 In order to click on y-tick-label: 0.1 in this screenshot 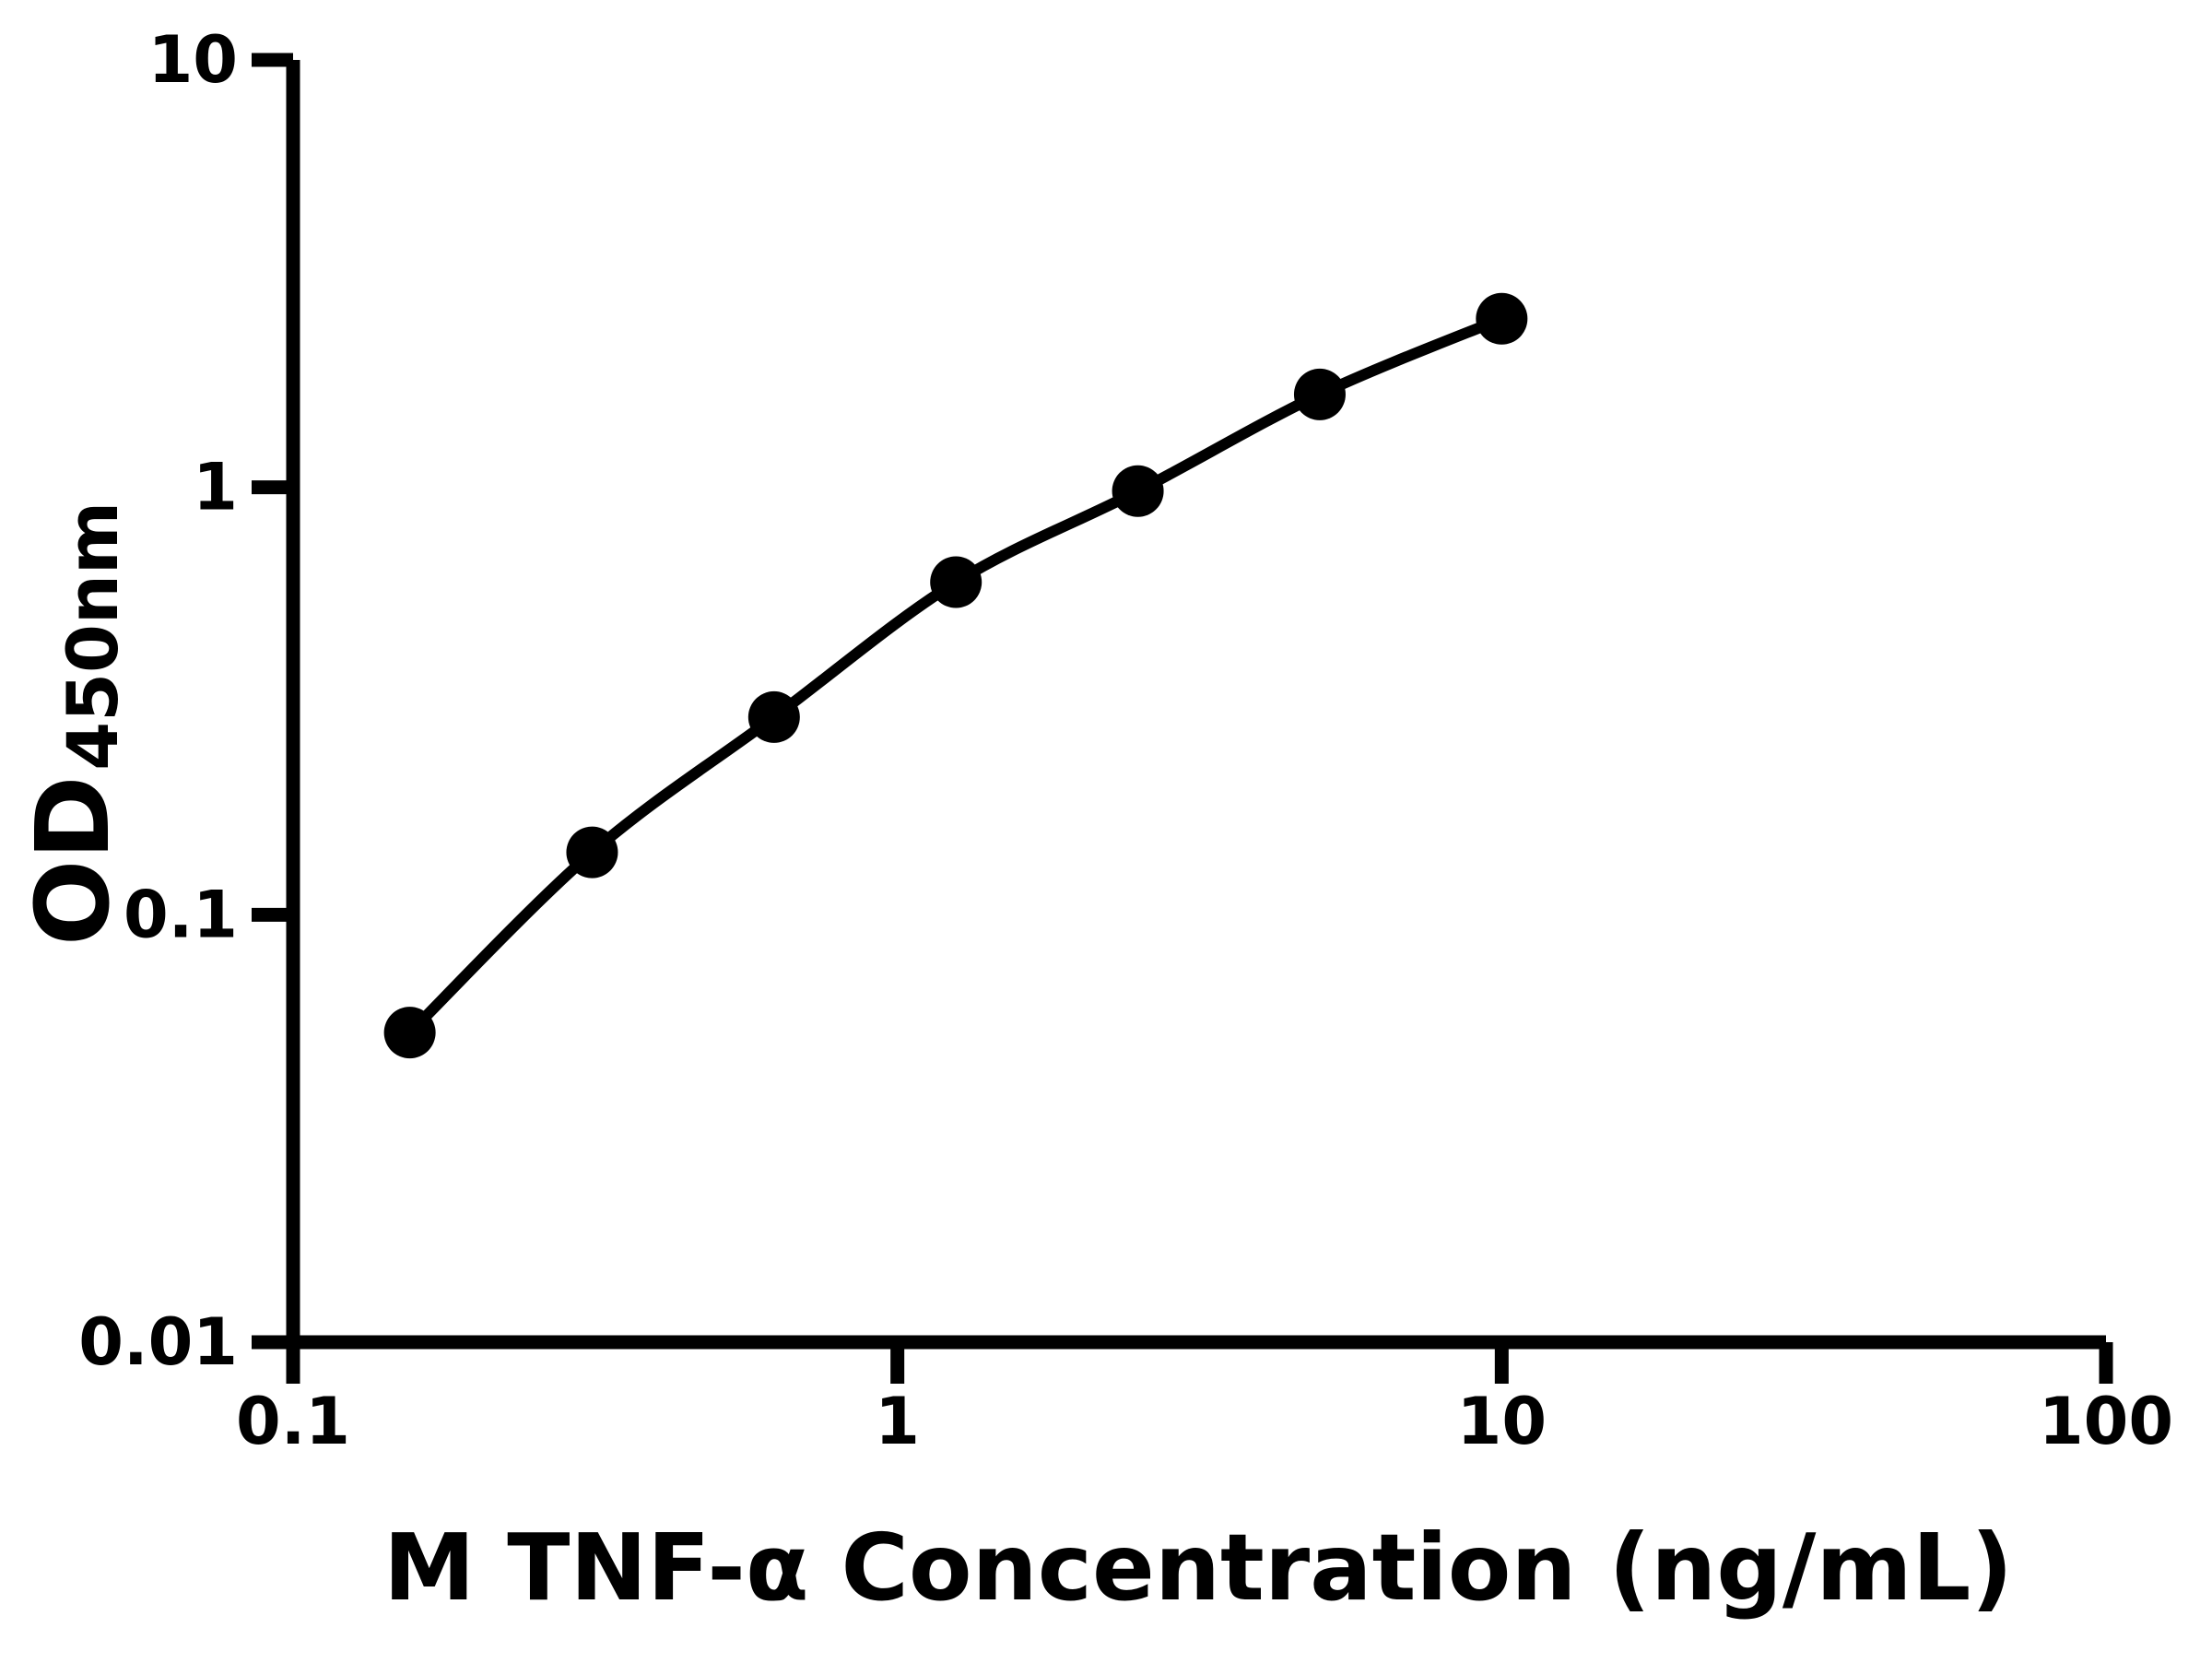, I will do `click(181, 914)`.